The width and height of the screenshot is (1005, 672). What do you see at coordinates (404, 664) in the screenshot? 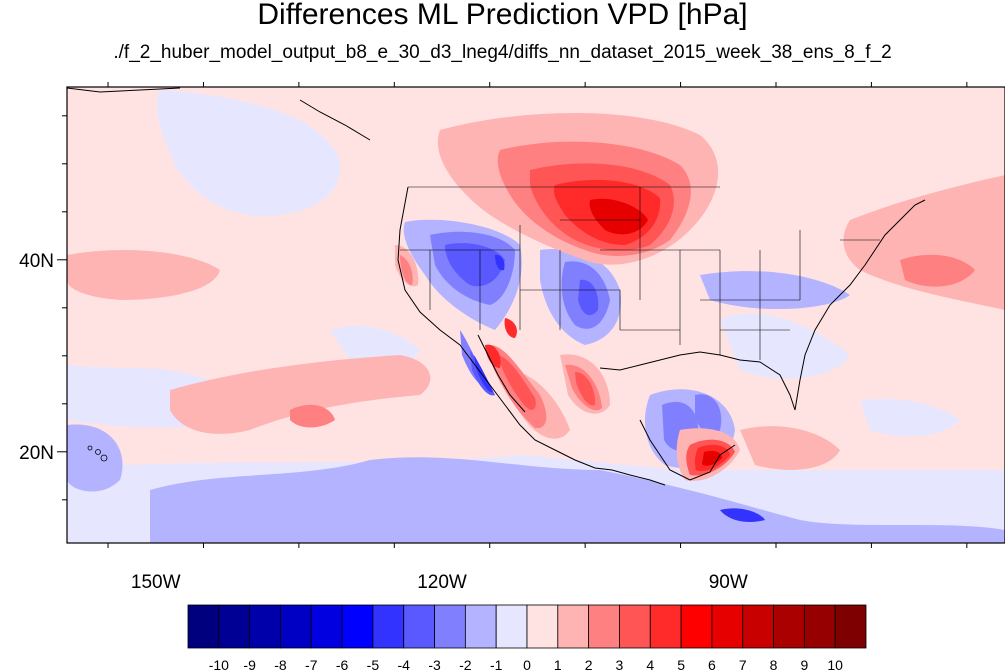
I see `colorbar-label: -4` at bounding box center [404, 664].